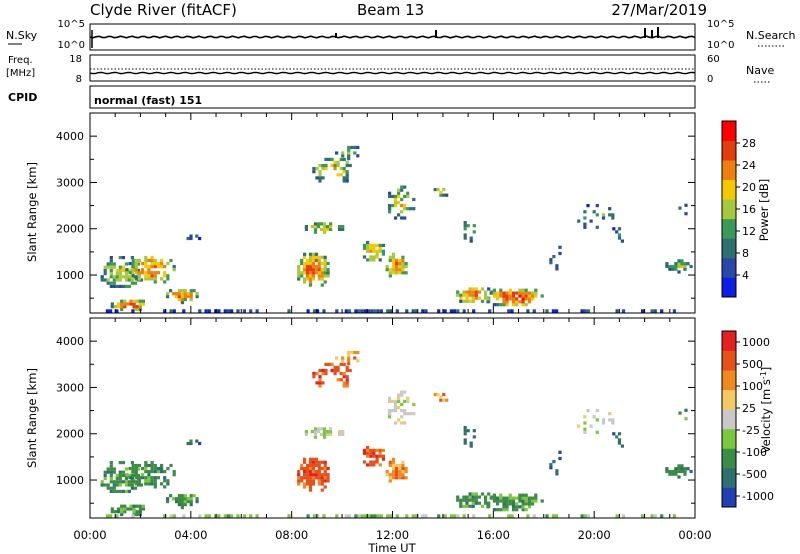 This screenshot has height=554, width=800. What do you see at coordinates (493, 535) in the screenshot?
I see `x-tick-label: 16:00` at bounding box center [493, 535].